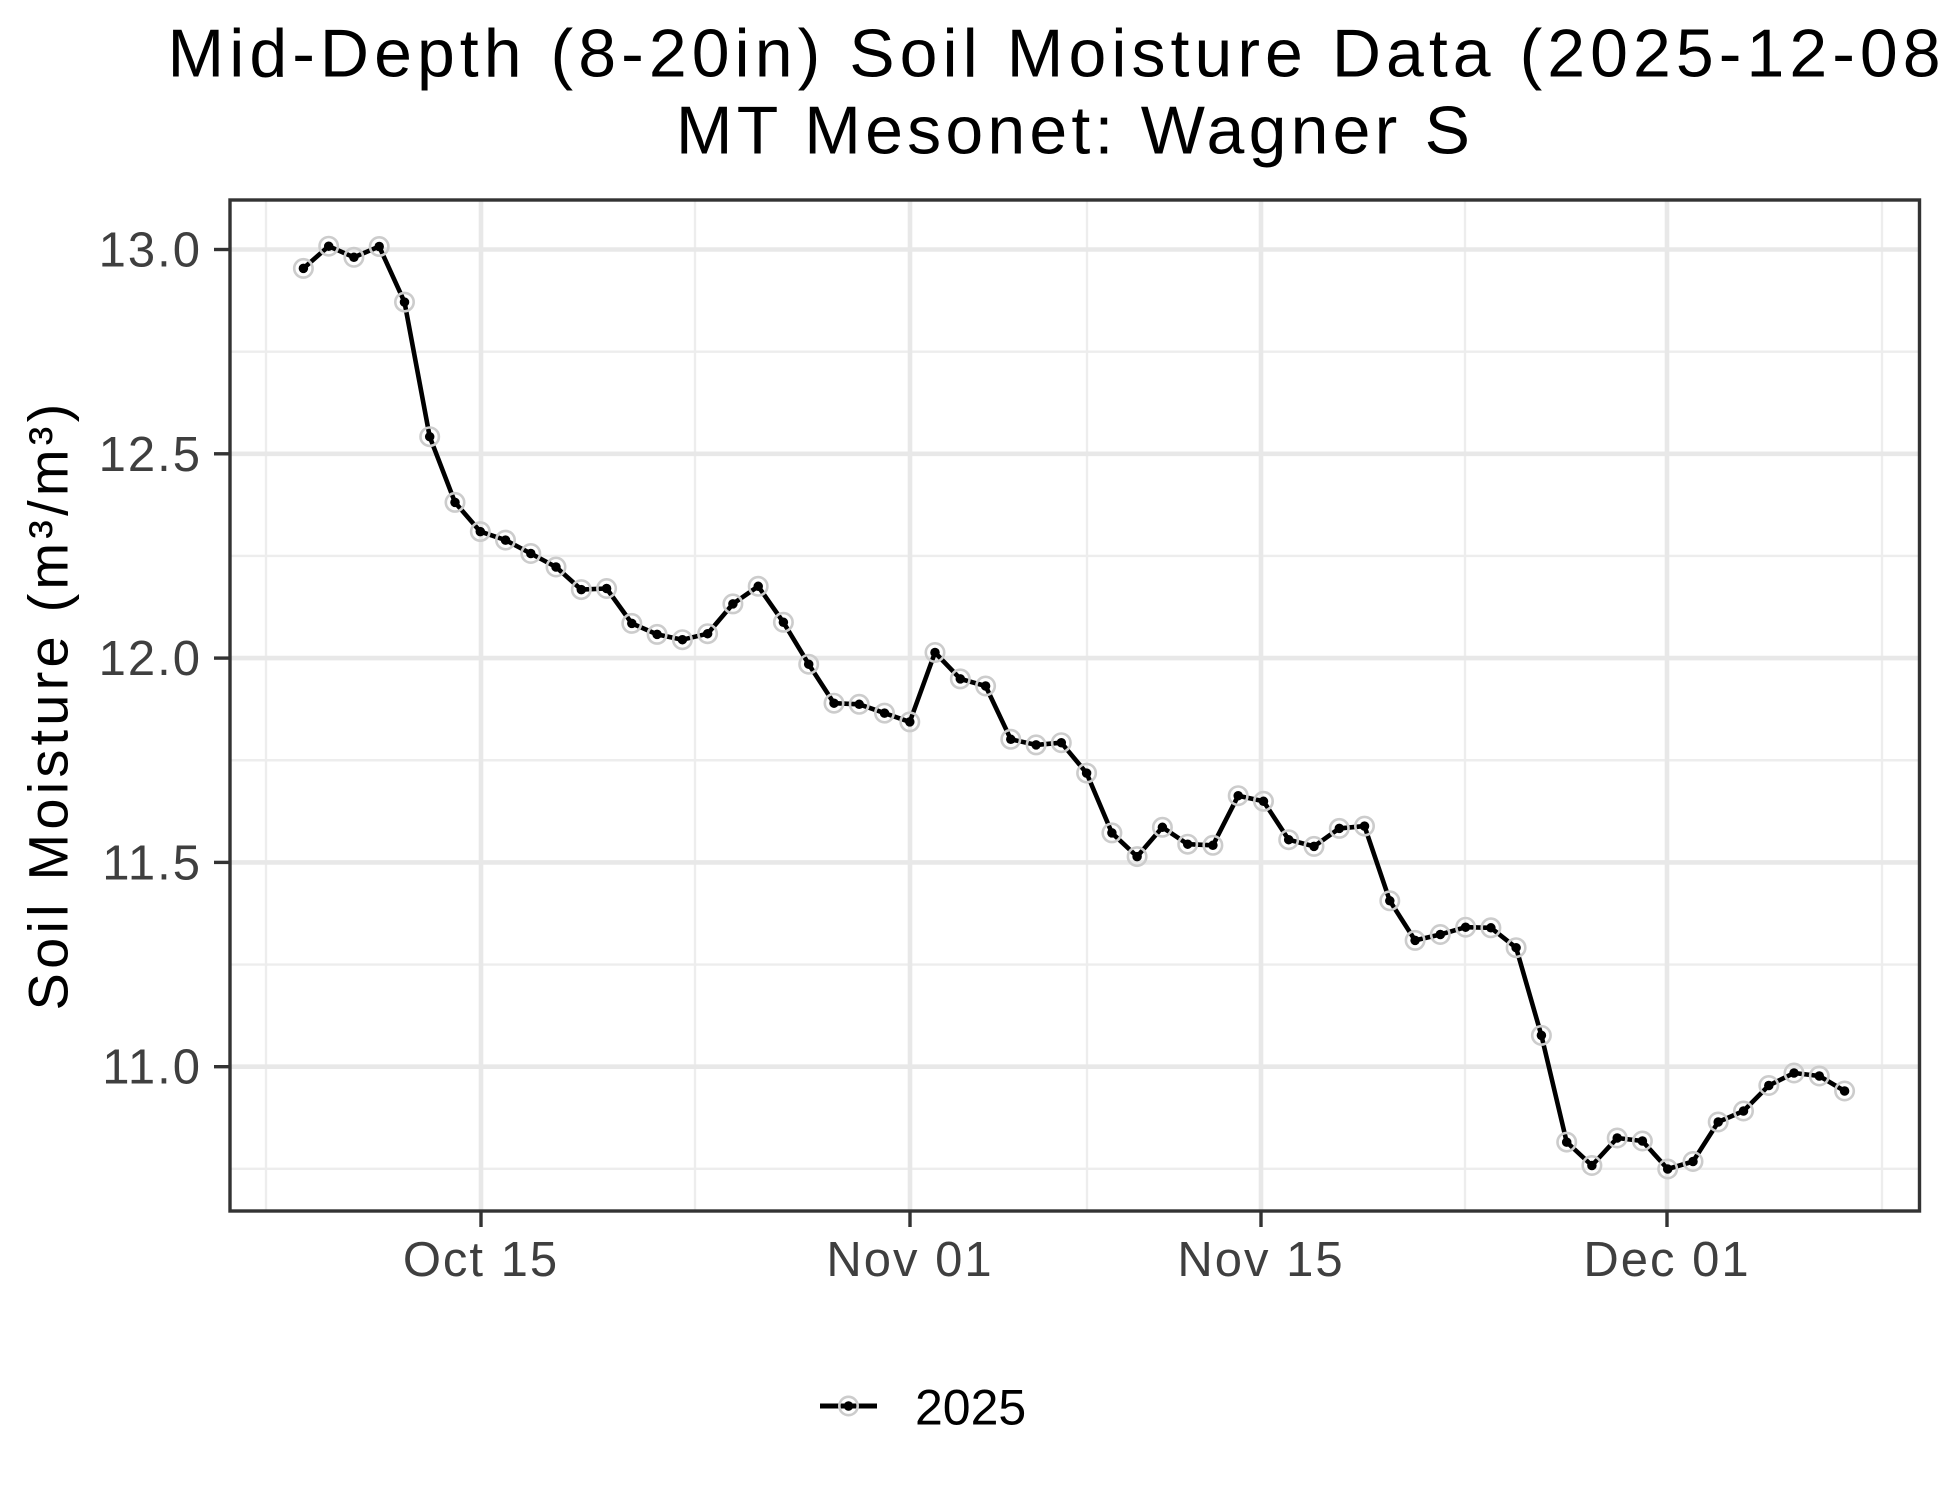 The height and width of the screenshot is (1500, 1950). I want to click on svg-text: Nov 01, so click(909, 1260).